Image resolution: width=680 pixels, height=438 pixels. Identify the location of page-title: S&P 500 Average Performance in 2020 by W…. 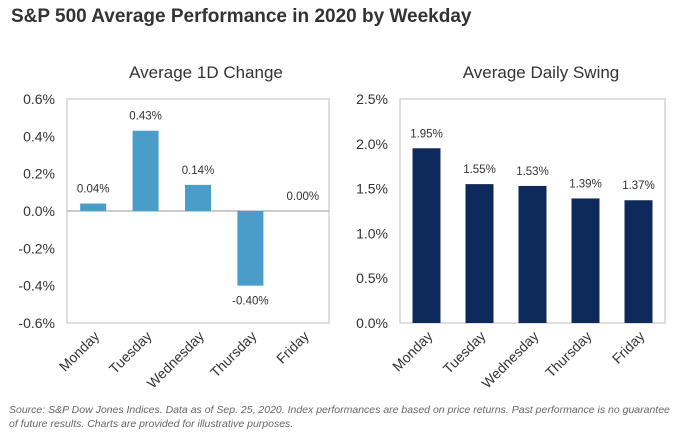
(241, 16).